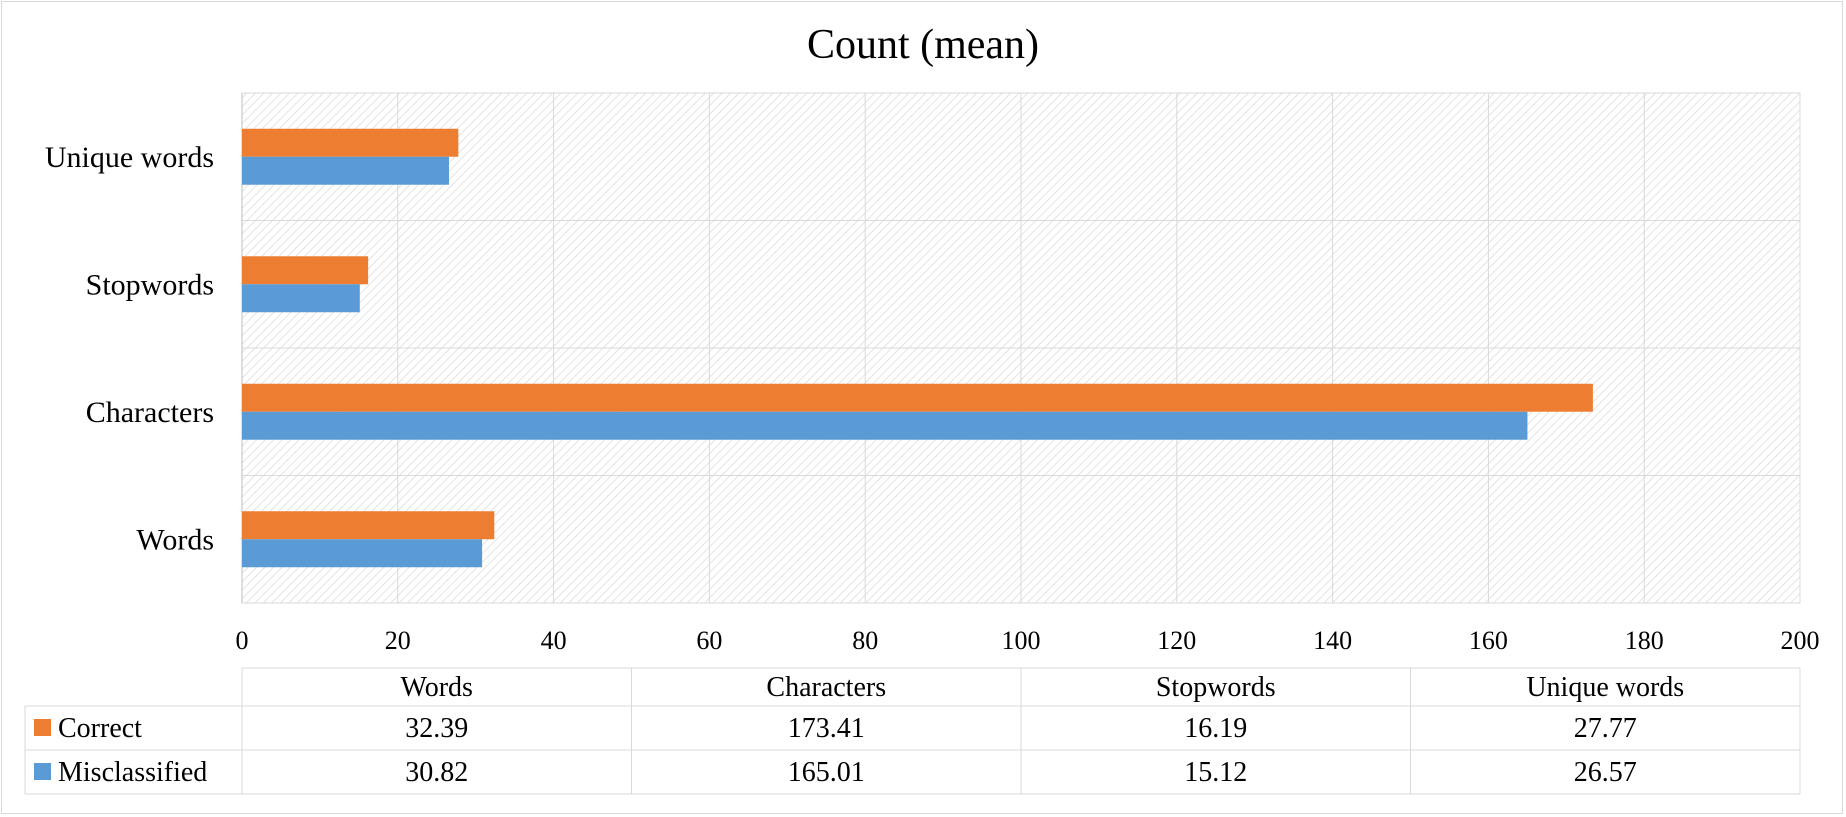 Image resolution: width=1846 pixels, height=817 pixels. I want to click on table-value-cell: 30.82, so click(436, 772).